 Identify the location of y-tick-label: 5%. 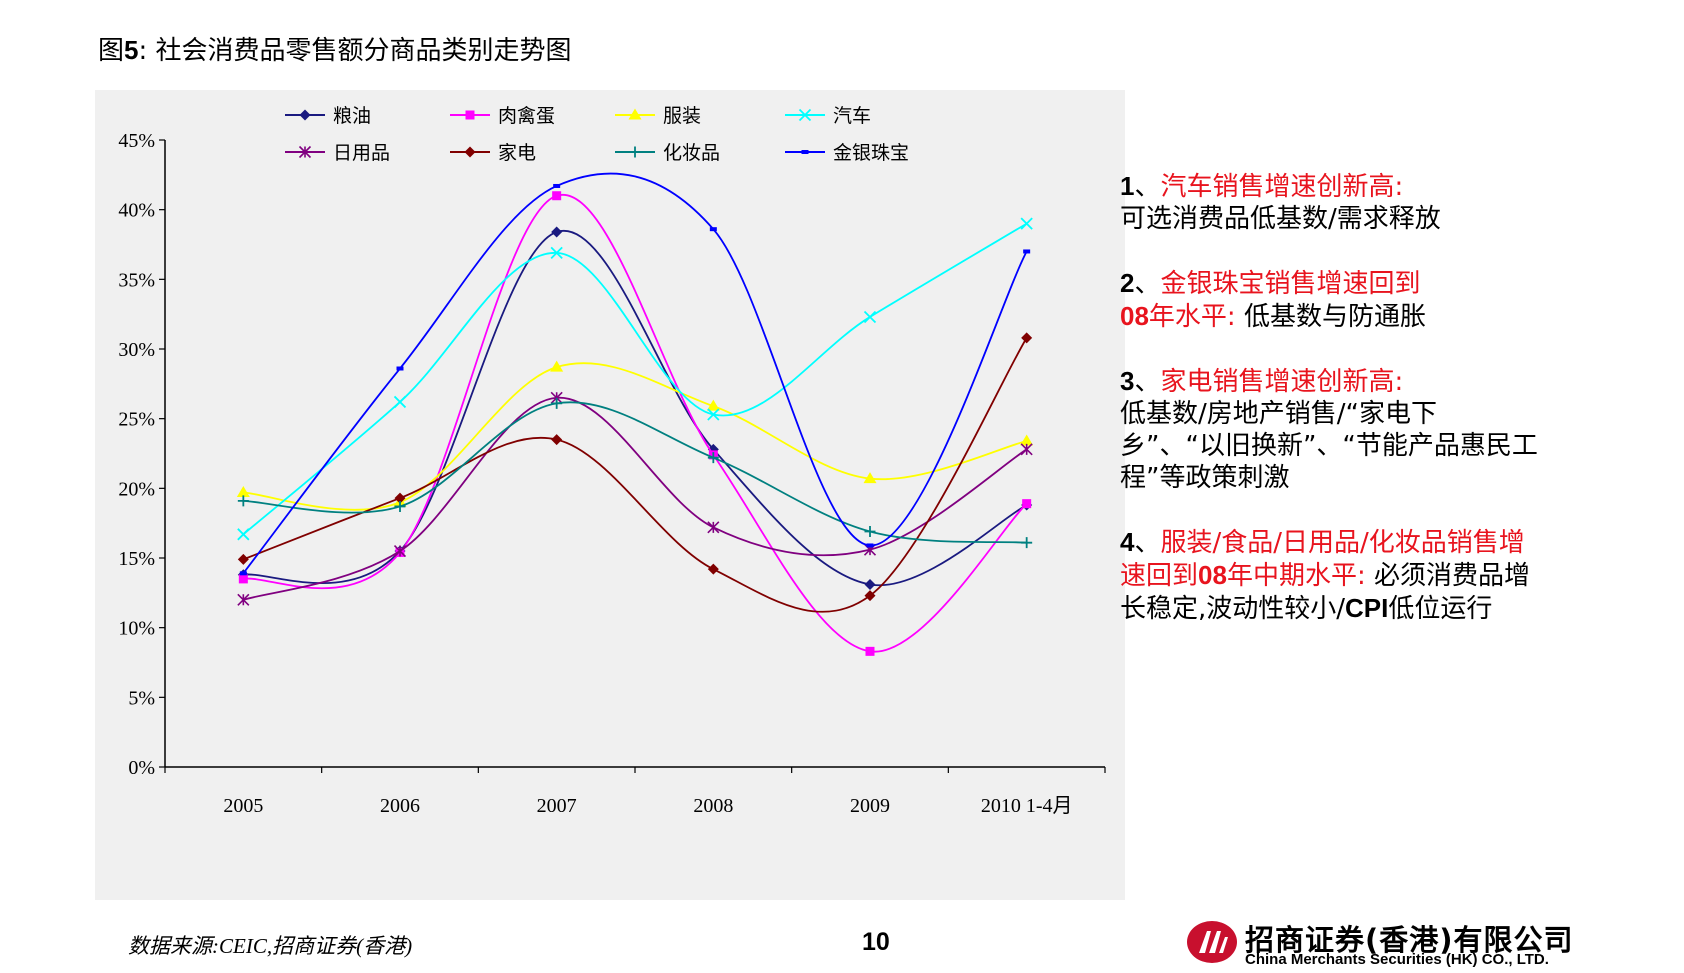
(141, 698).